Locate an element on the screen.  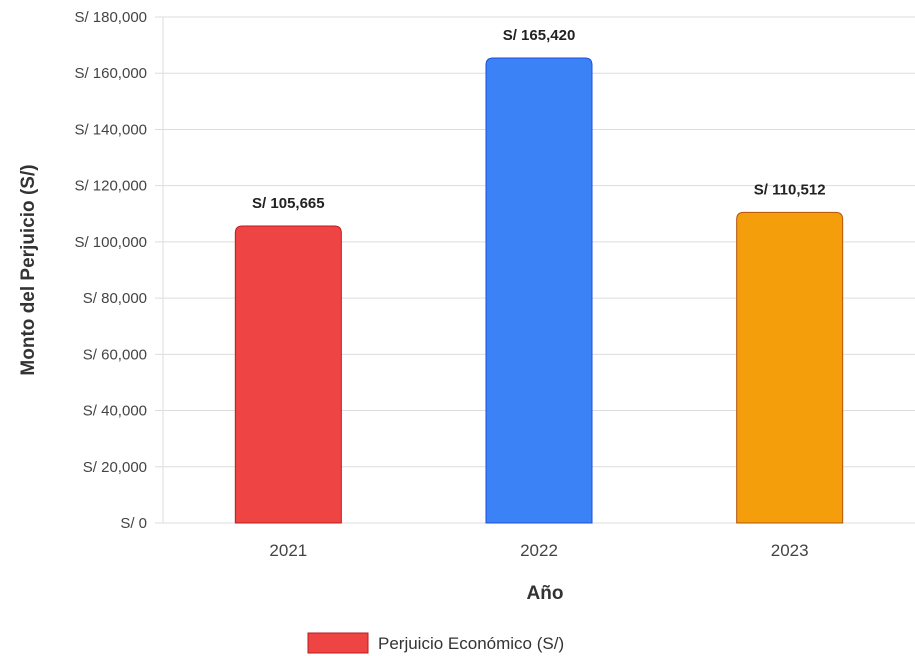
y-axis-title: Monto del Perjuicio (S/) is located at coordinates (28, 269).